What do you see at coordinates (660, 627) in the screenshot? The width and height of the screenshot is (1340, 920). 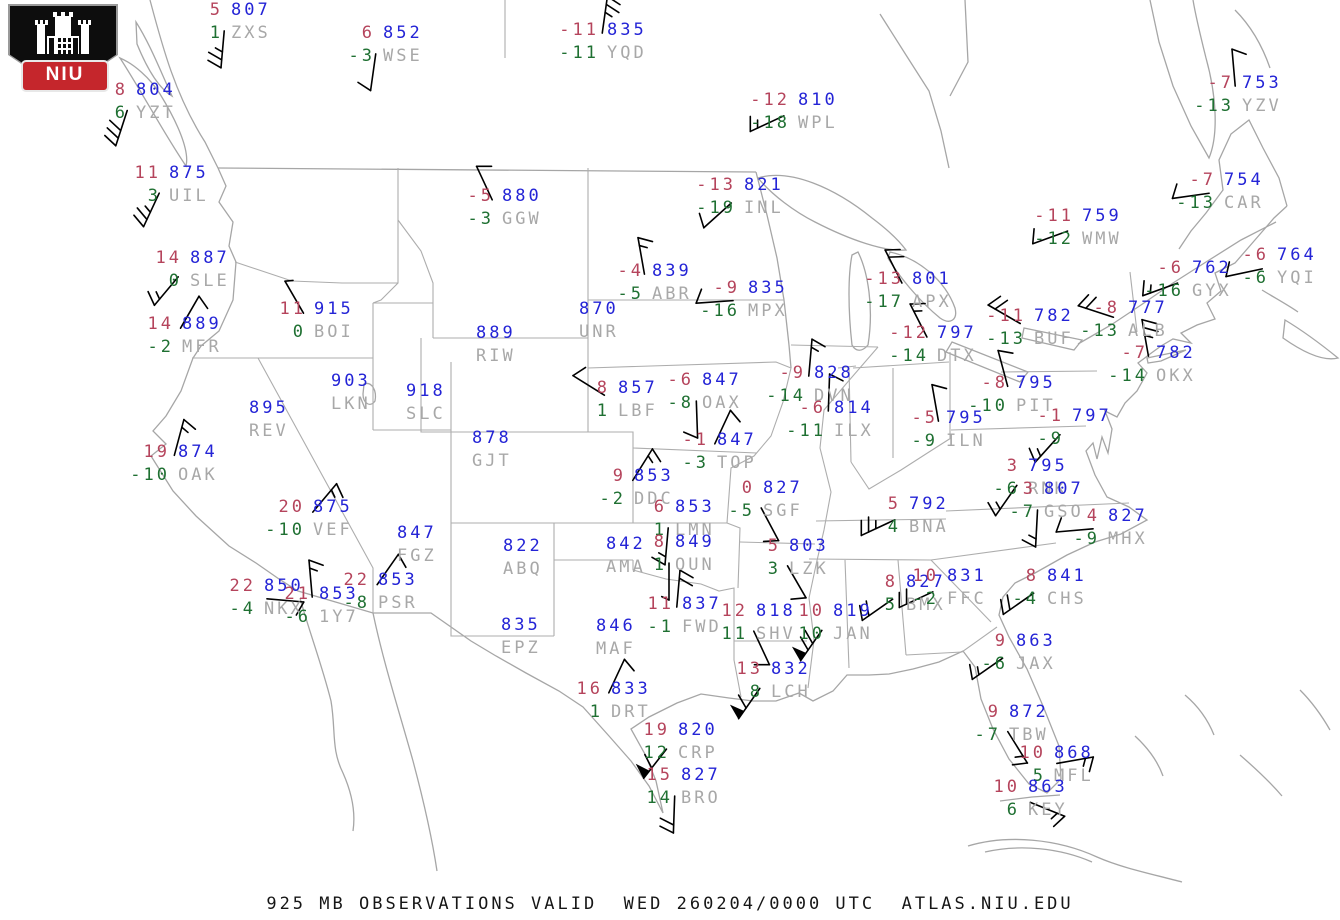 I see `station-dewpoint: -1` at bounding box center [660, 627].